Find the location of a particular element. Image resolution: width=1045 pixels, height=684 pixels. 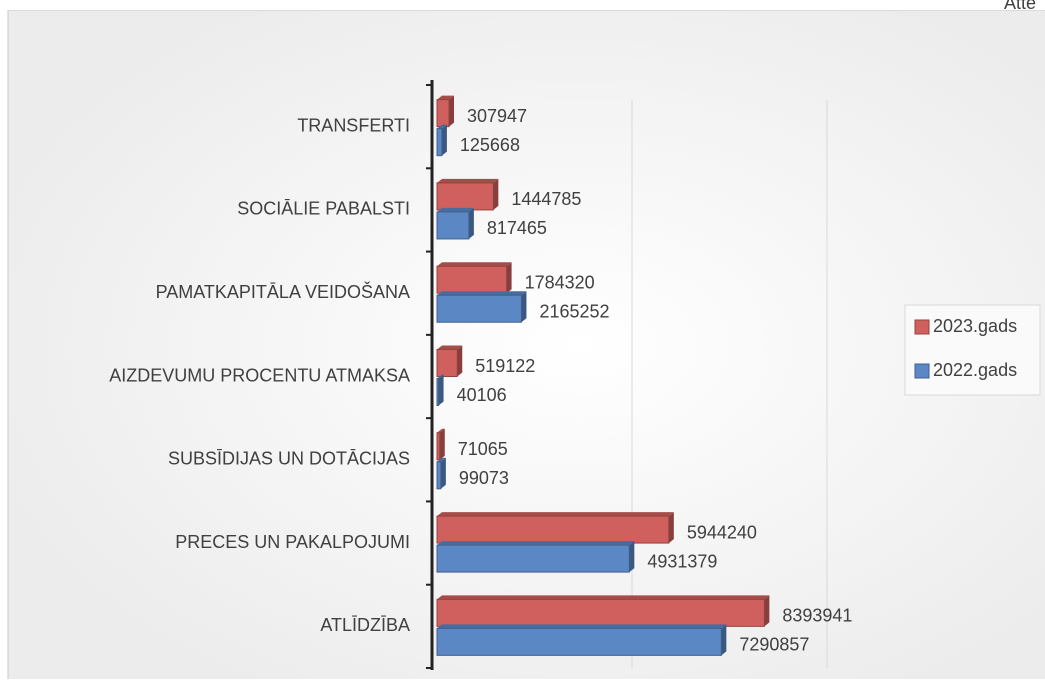

value-label: 71065 is located at coordinates (483, 449).